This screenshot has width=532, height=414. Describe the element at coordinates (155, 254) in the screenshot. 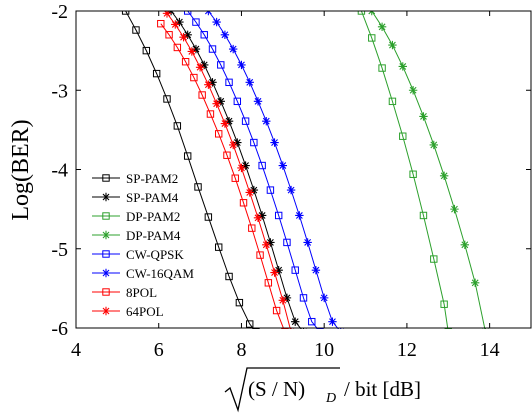

I see `legend-label: CW-QPSK` at that location.